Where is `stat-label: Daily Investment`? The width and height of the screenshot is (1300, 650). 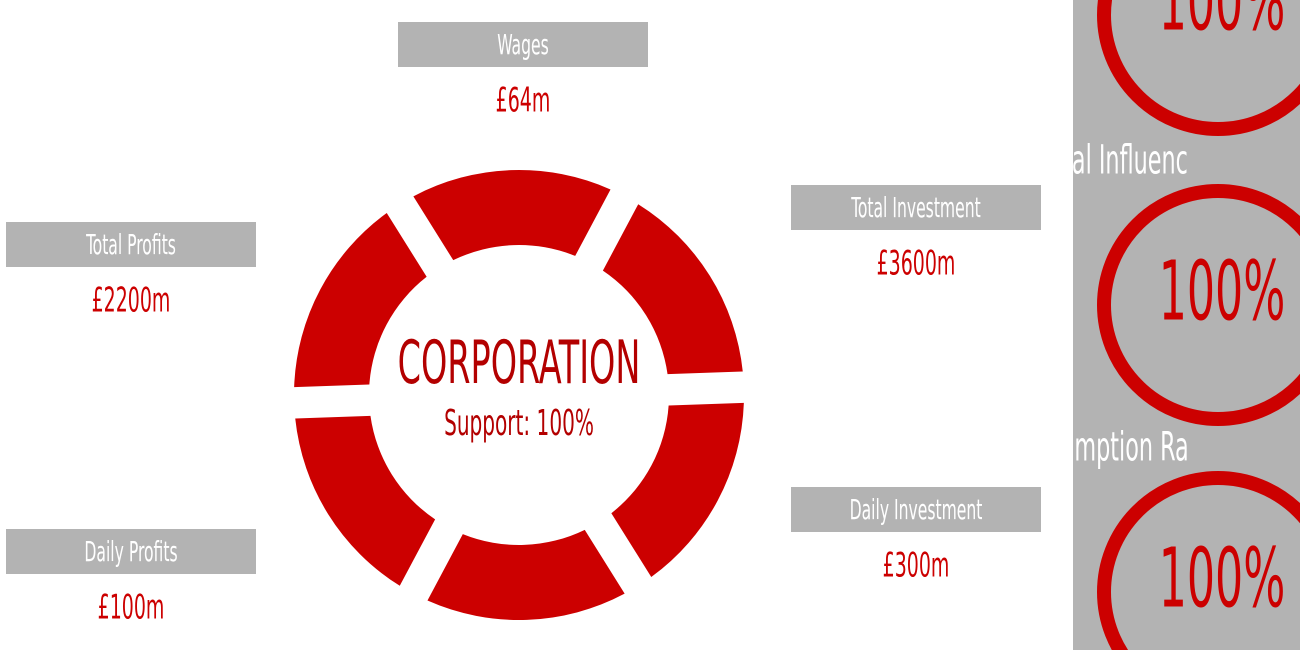
stat-label: Daily Investment is located at coordinates (916, 510).